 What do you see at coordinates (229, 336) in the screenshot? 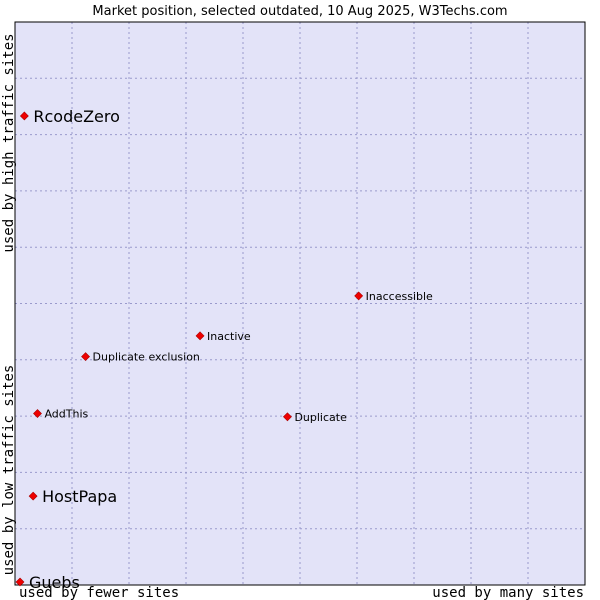
I see `point-label: Inactive` at bounding box center [229, 336].